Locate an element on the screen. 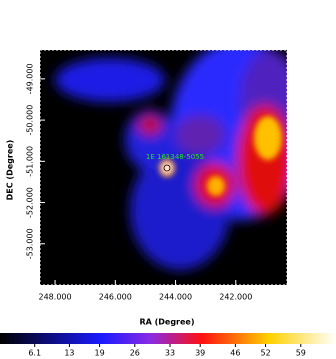 The width and height of the screenshot is (336, 359). source-label: 1E 161348-5055 is located at coordinates (175, 157).